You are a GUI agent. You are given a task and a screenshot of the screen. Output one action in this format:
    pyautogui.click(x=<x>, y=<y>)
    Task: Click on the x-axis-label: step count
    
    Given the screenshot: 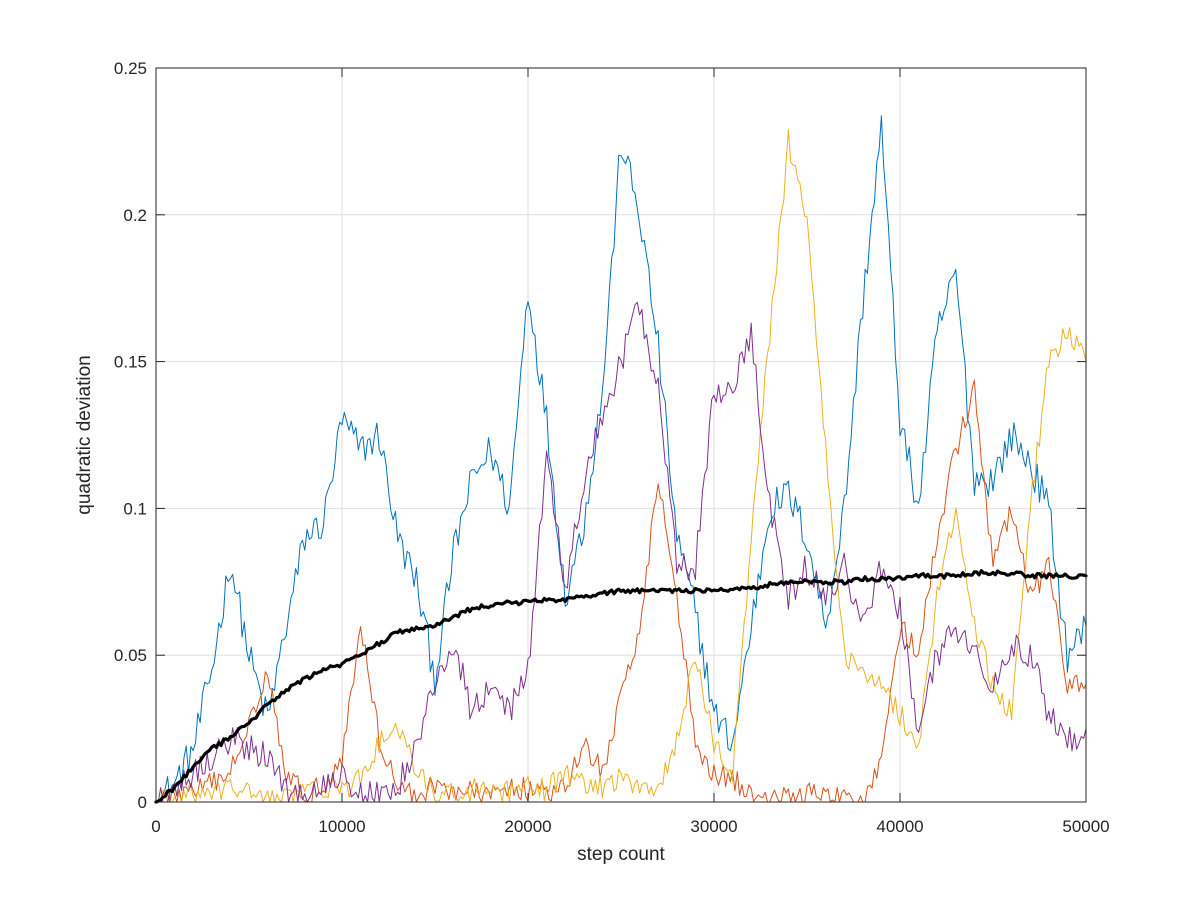 What is the action you would take?
    pyautogui.click(x=621, y=854)
    